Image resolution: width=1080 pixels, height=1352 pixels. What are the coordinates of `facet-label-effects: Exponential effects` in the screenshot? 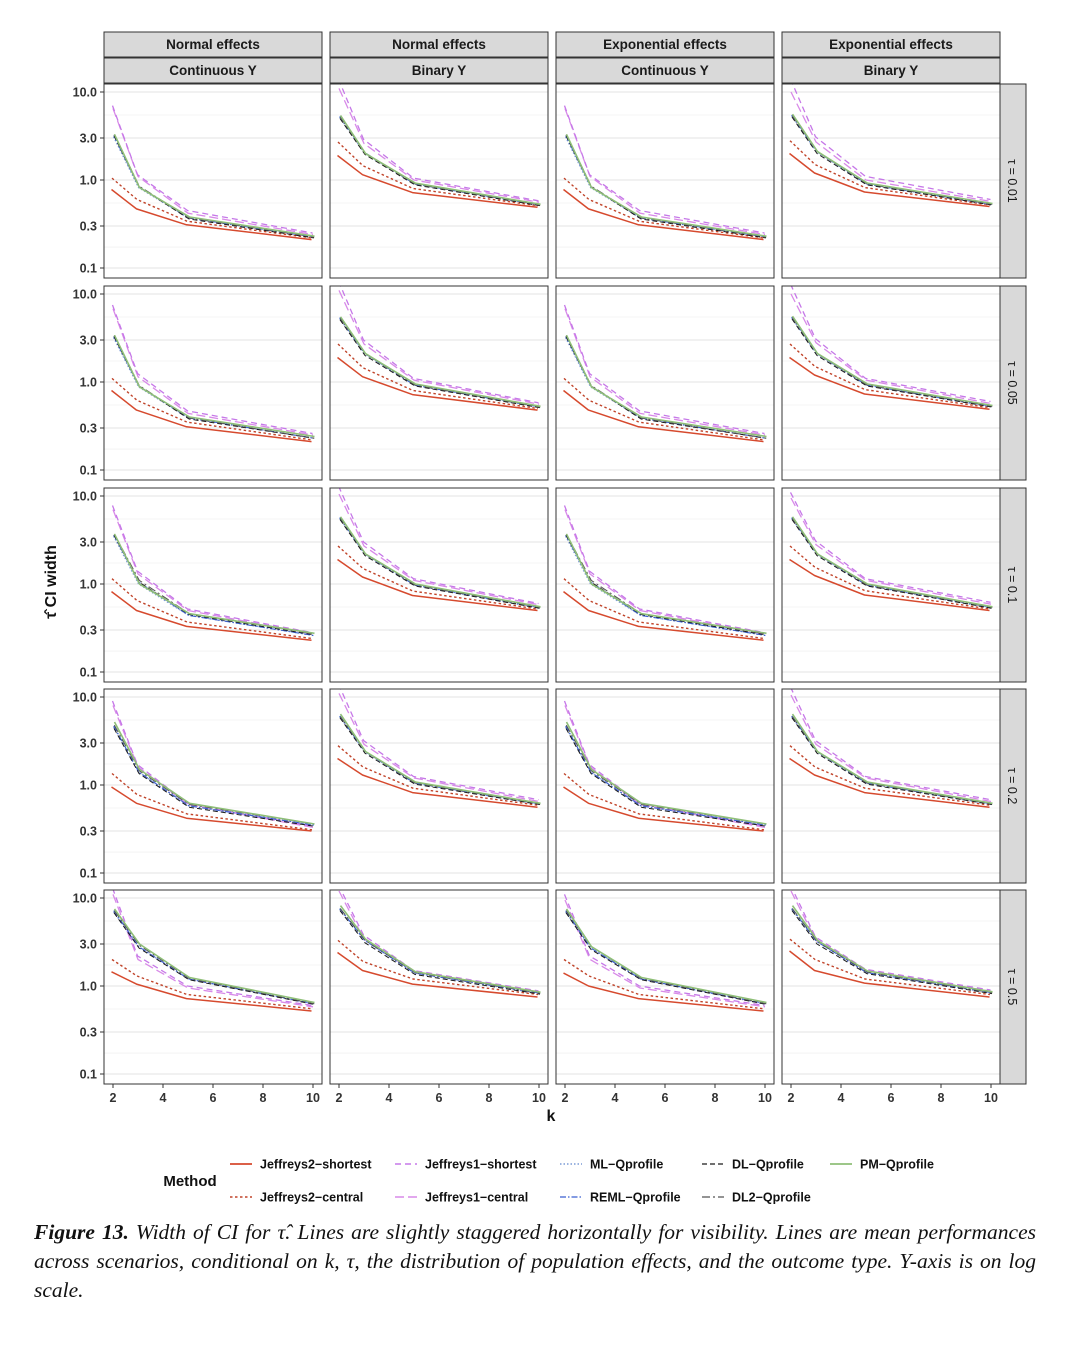 It's located at (665, 44).